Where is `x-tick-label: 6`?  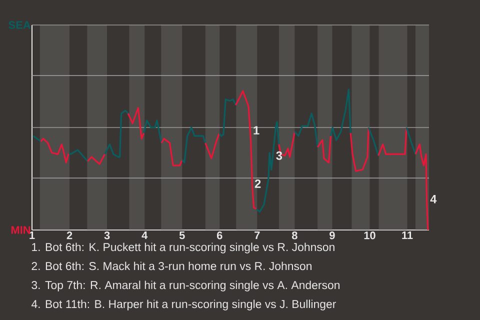
x-tick-label: 6 is located at coordinates (219, 236).